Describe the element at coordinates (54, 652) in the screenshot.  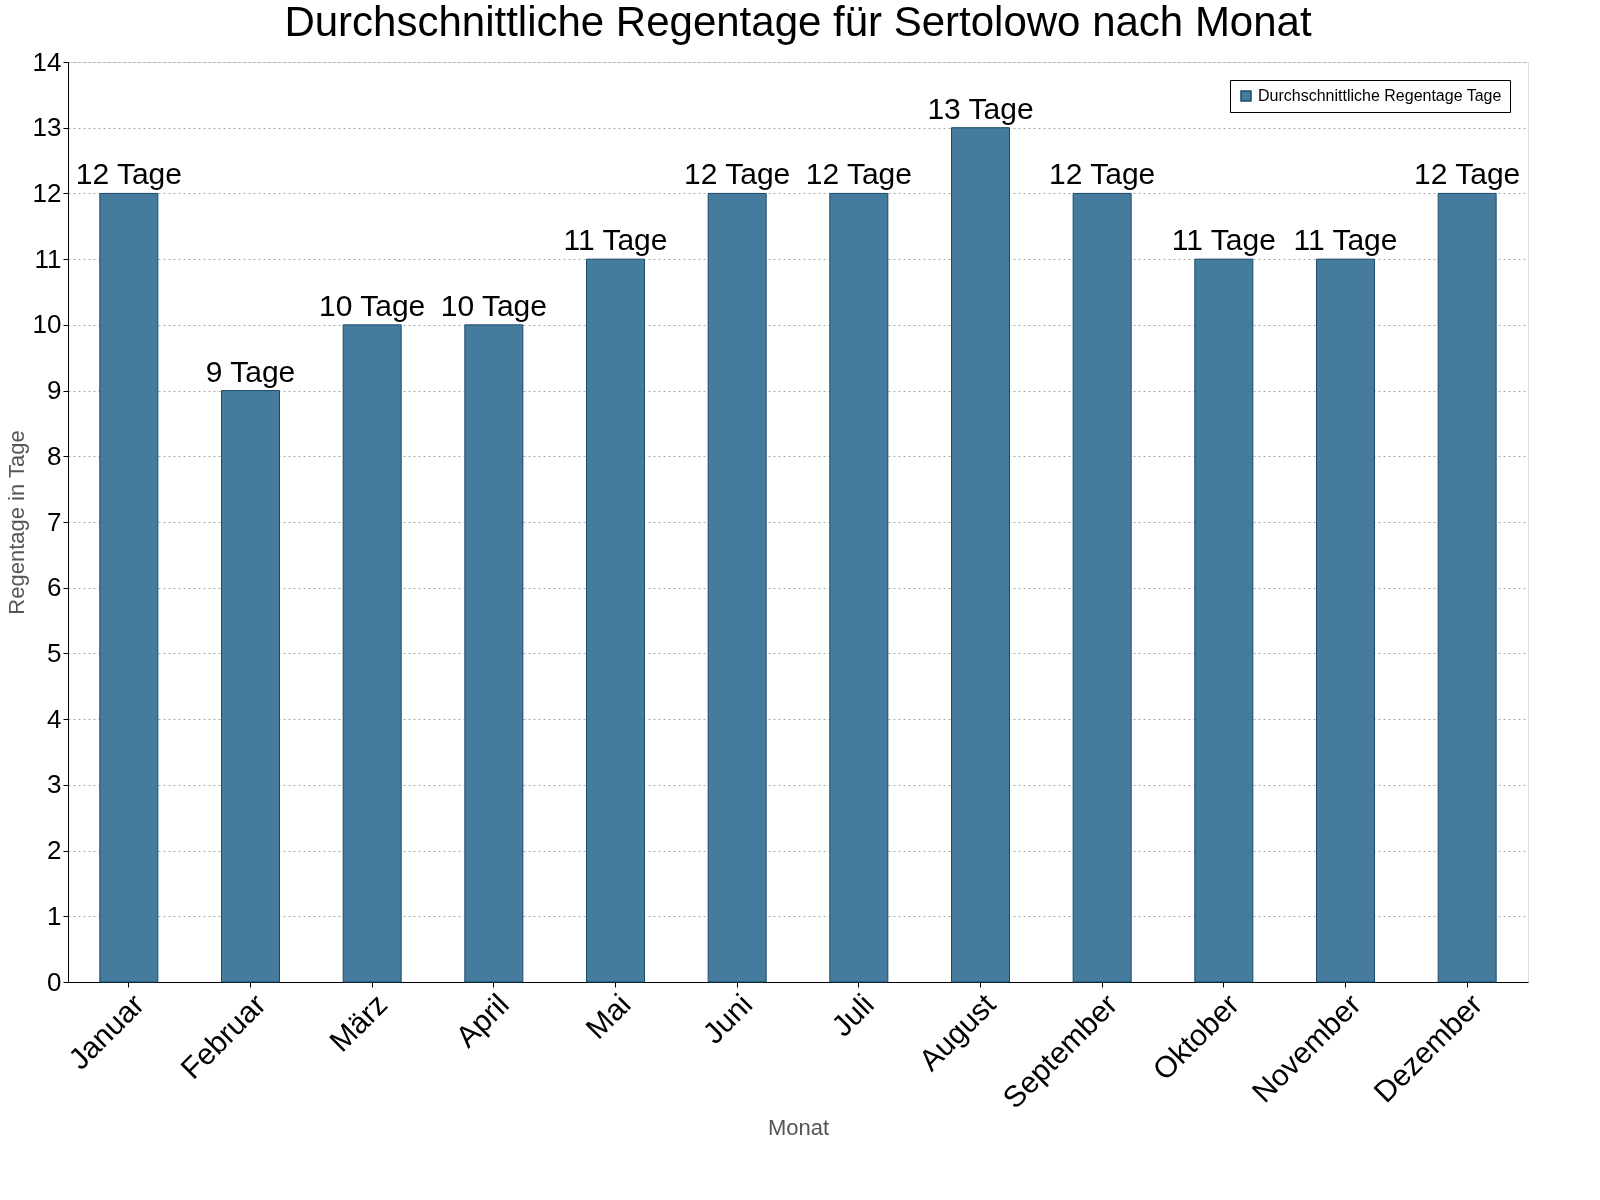
I see `y-tick-label: 5` at that location.